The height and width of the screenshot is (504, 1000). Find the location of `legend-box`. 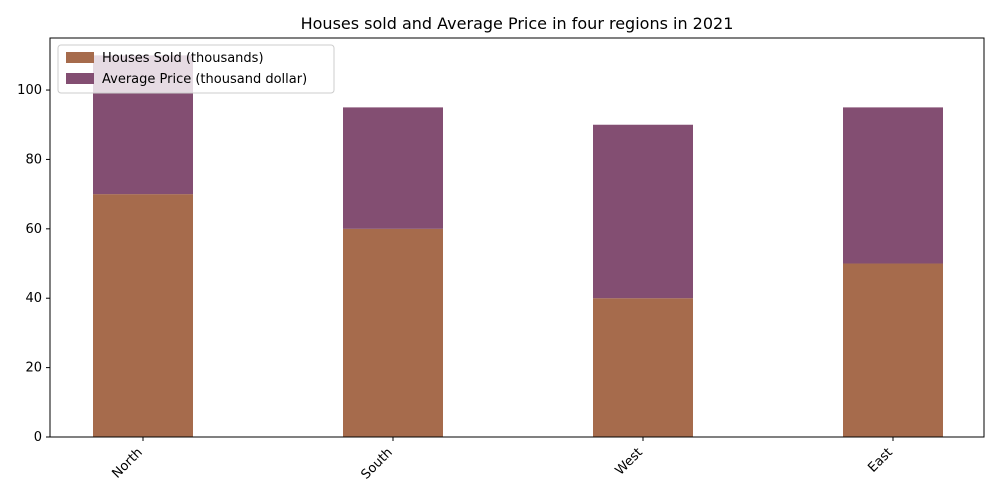

legend-box is located at coordinates (196, 69).